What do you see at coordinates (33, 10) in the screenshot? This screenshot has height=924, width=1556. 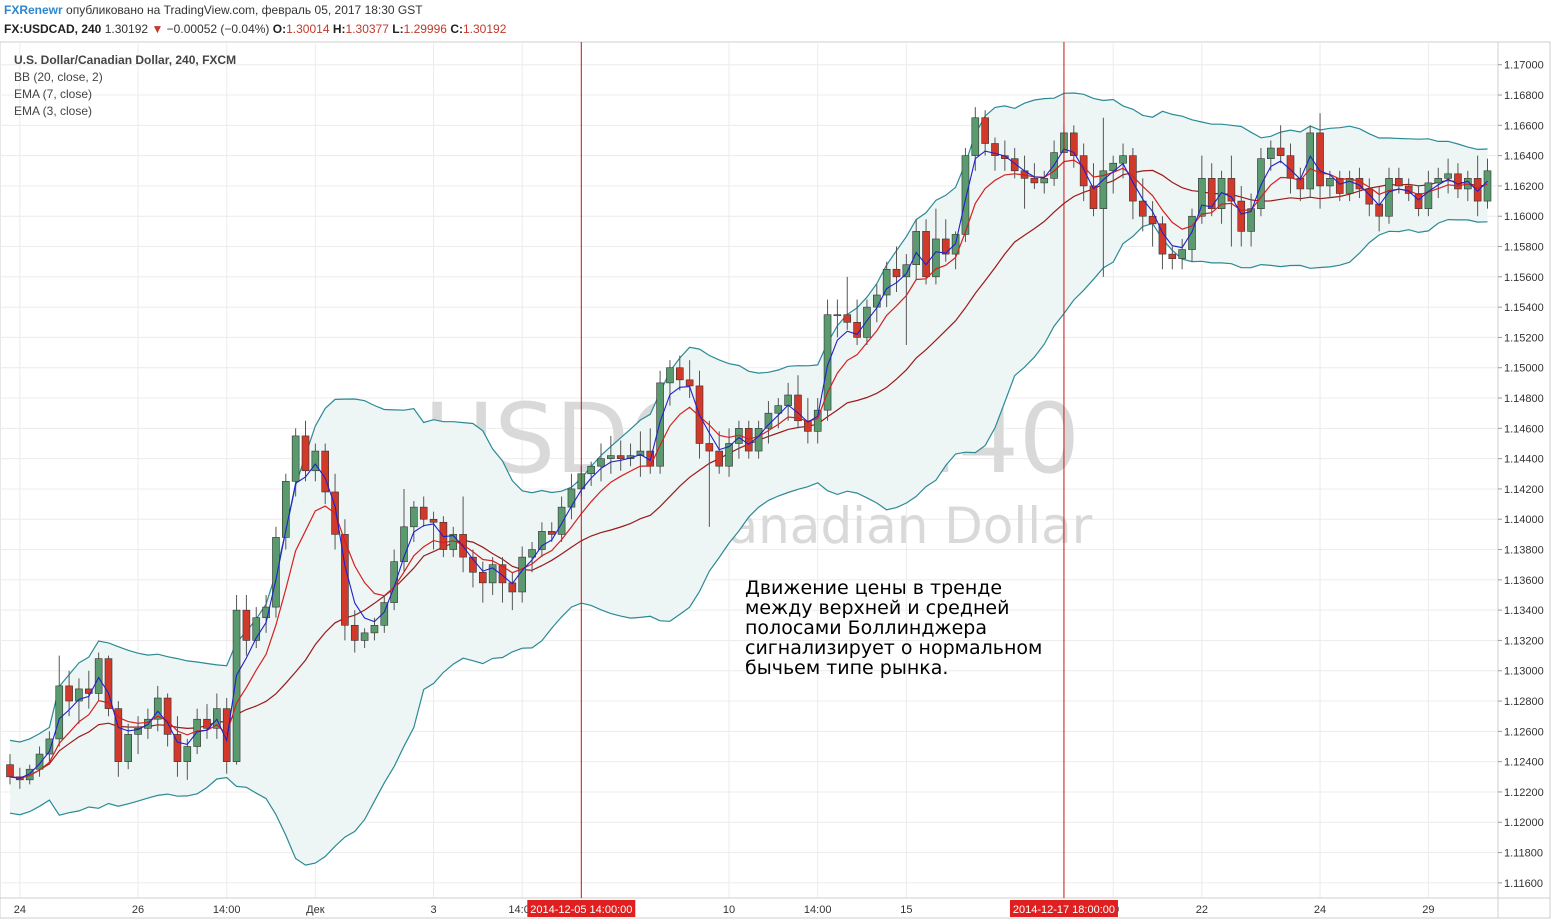 I see `author-link: FXRenewr` at bounding box center [33, 10].